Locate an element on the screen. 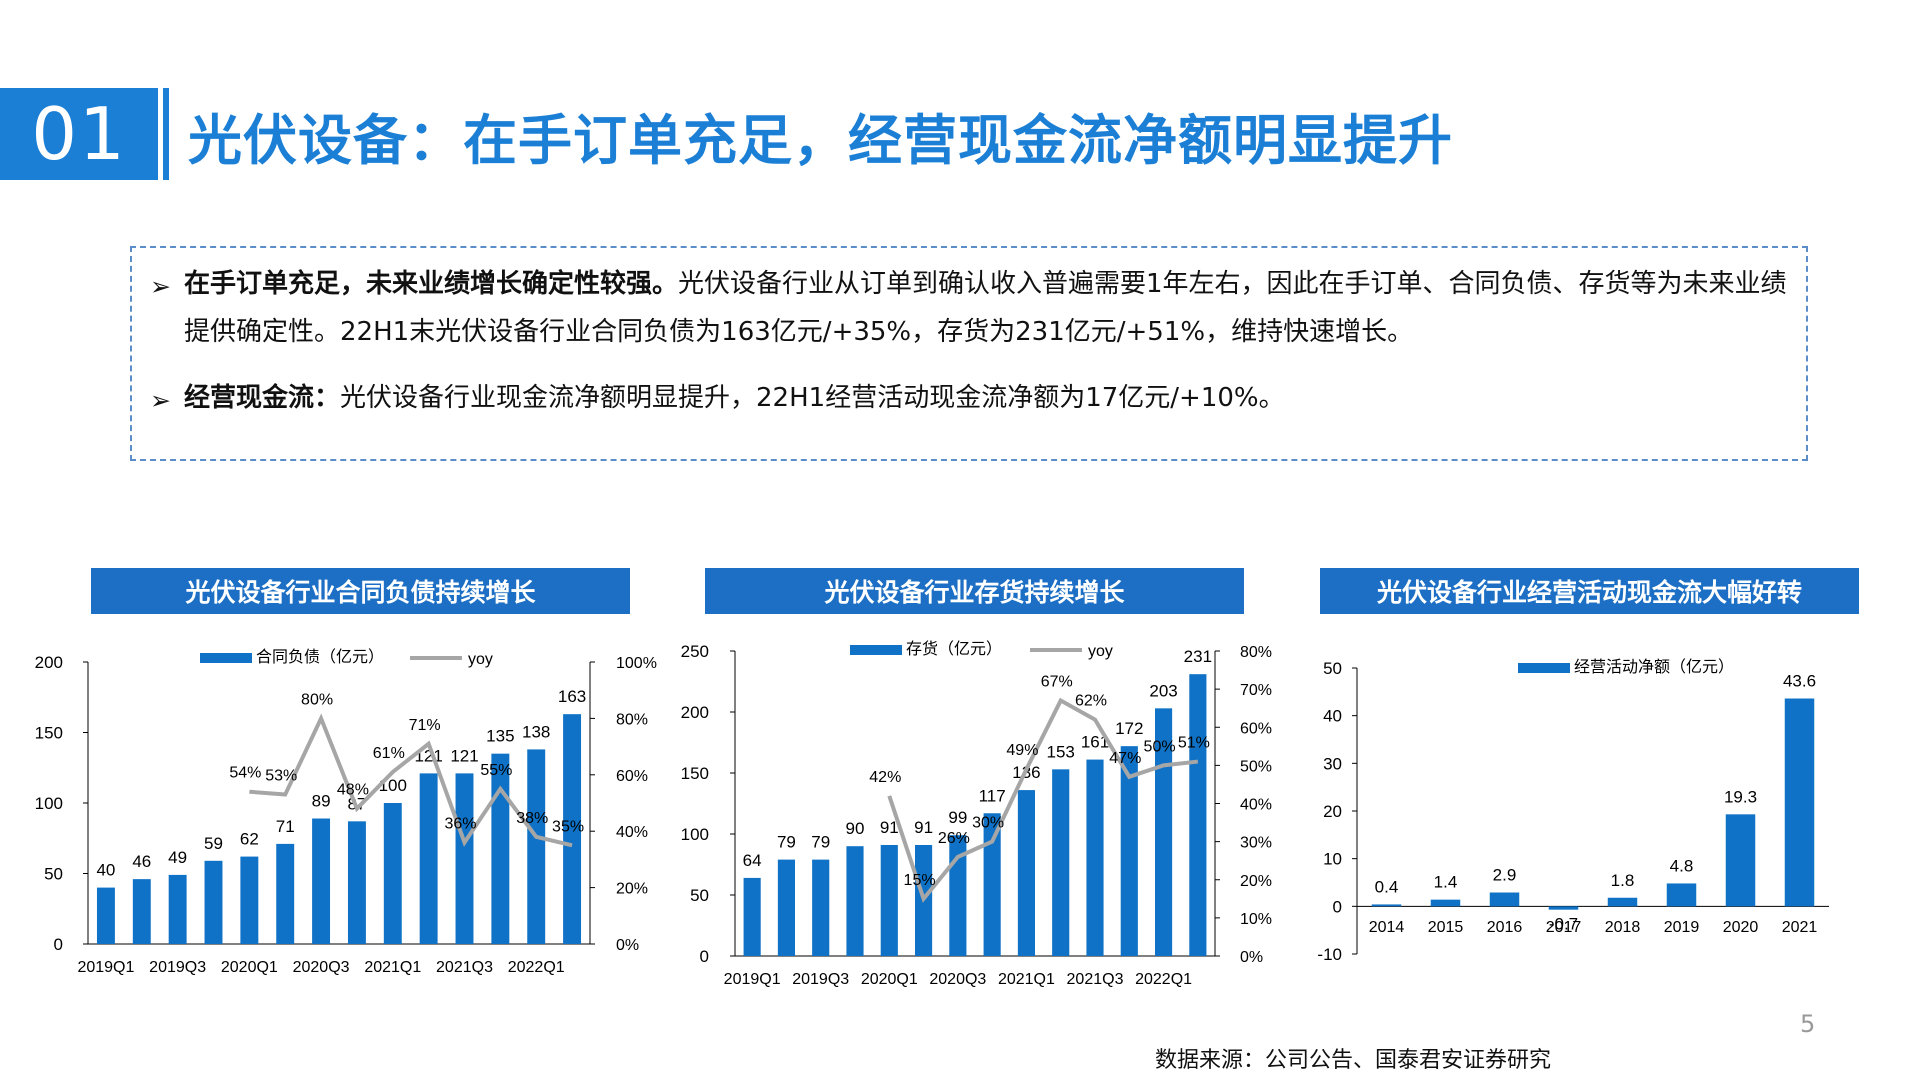 This screenshot has width=1919, height=1079. chart3-ytick-label: 50 is located at coordinates (1332, 668).